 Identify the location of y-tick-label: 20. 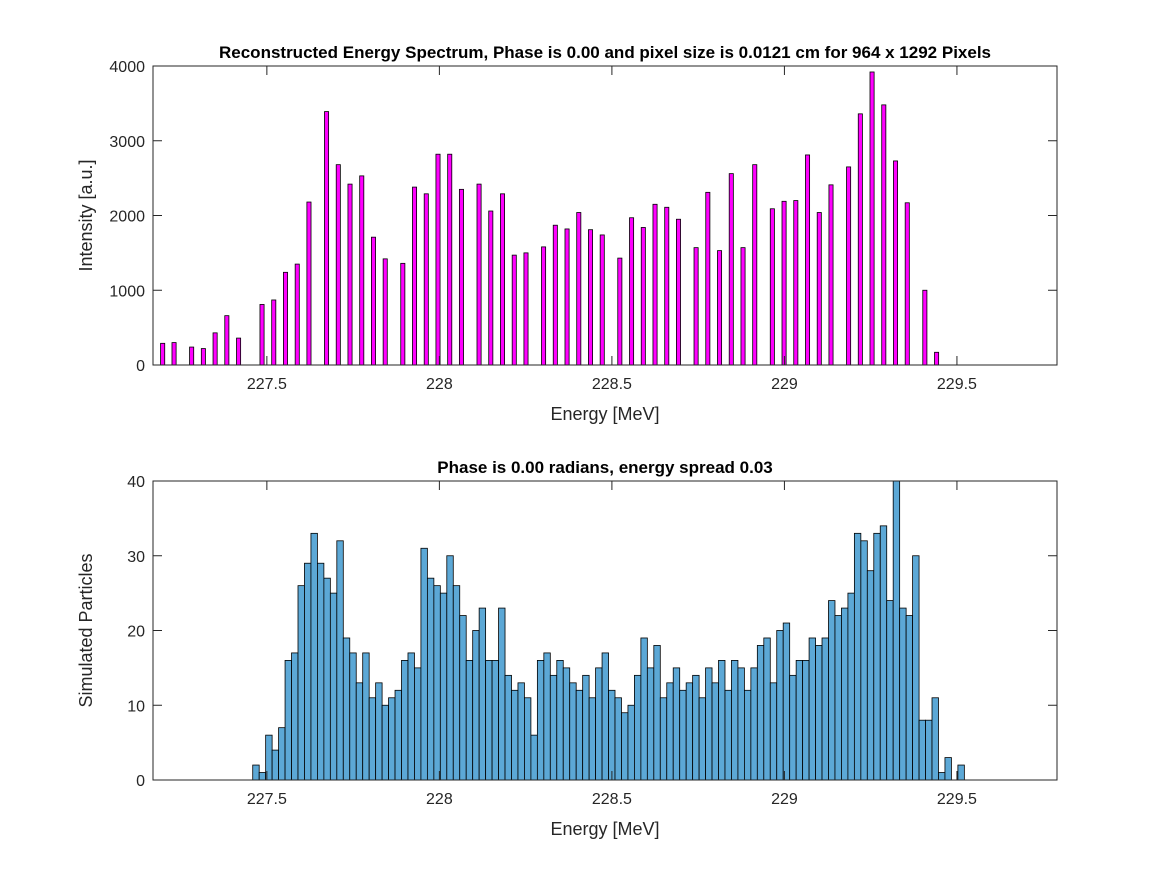
(136, 632).